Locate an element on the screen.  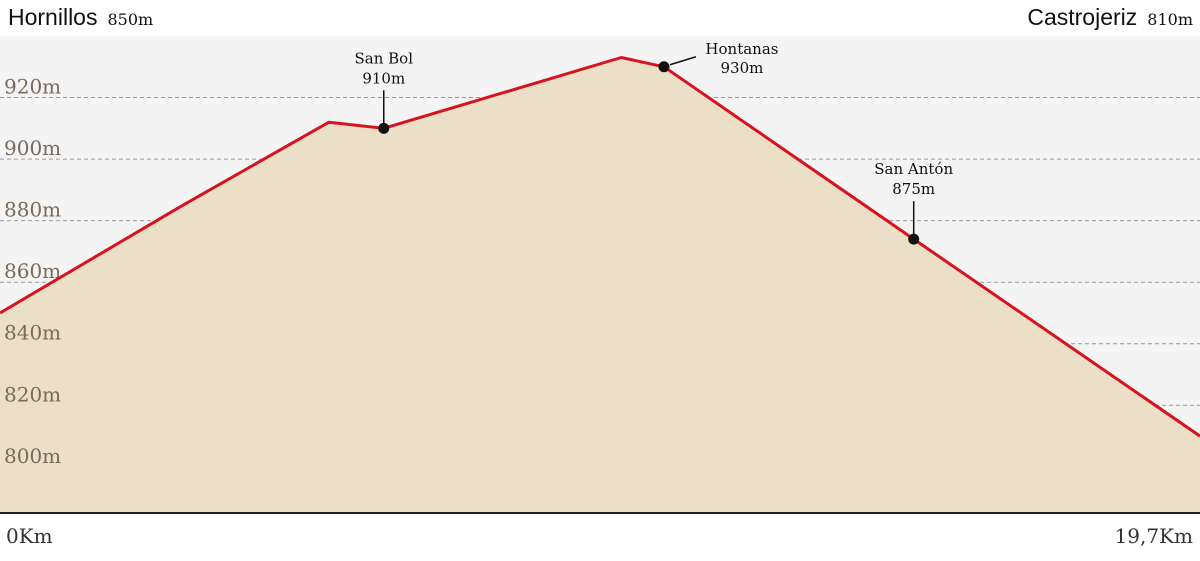
start-elevation: 850m is located at coordinates (130, 19).